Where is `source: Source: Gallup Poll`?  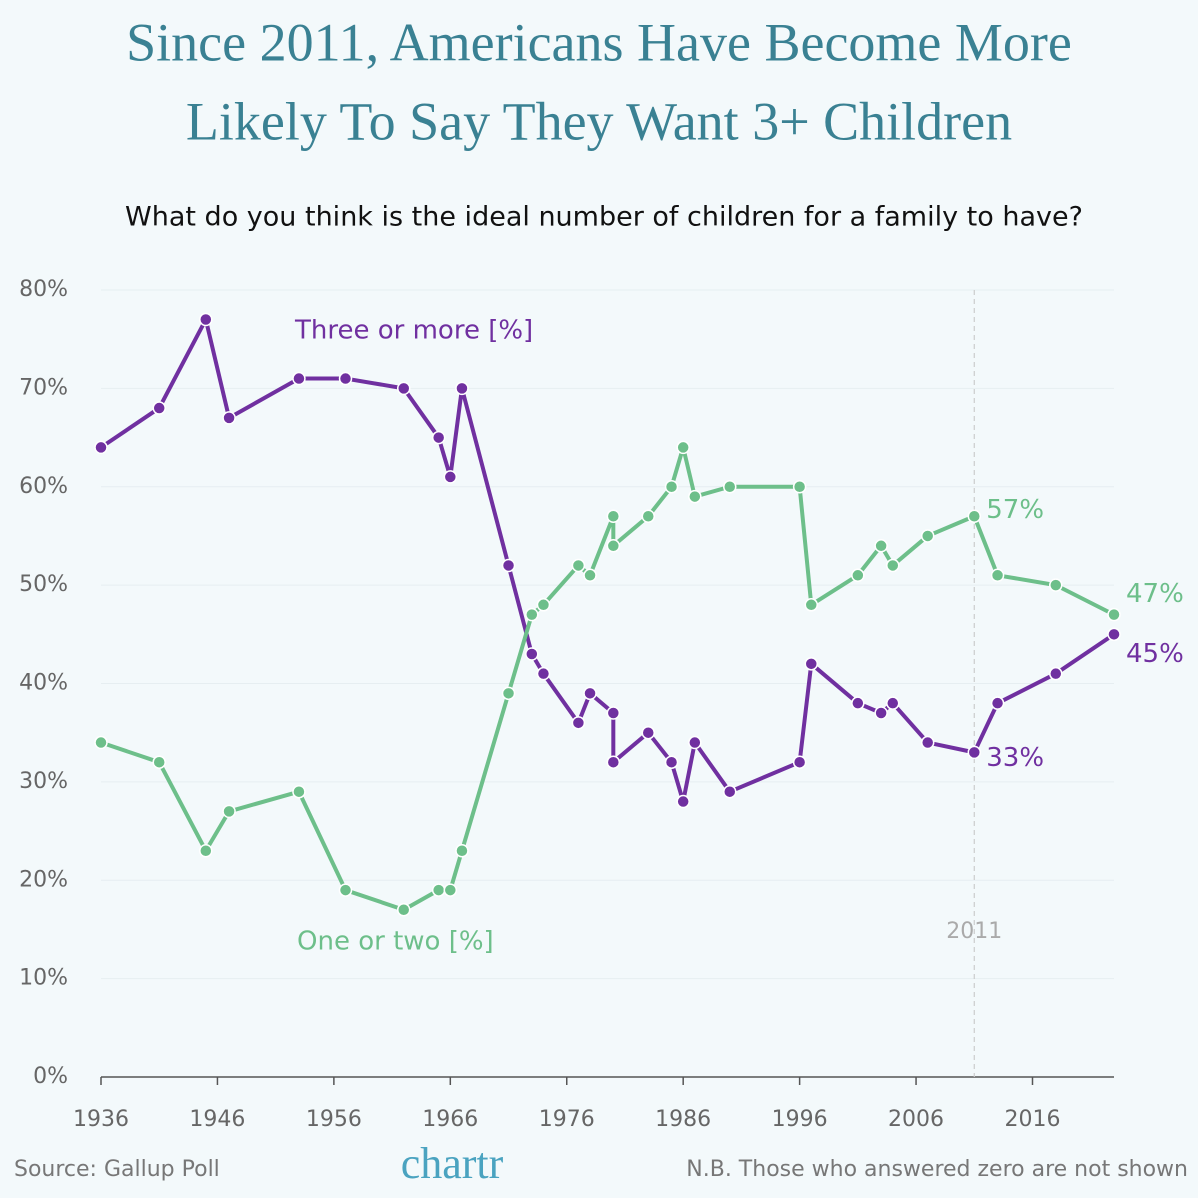 source: Source: Gallup Poll is located at coordinates (117, 1169).